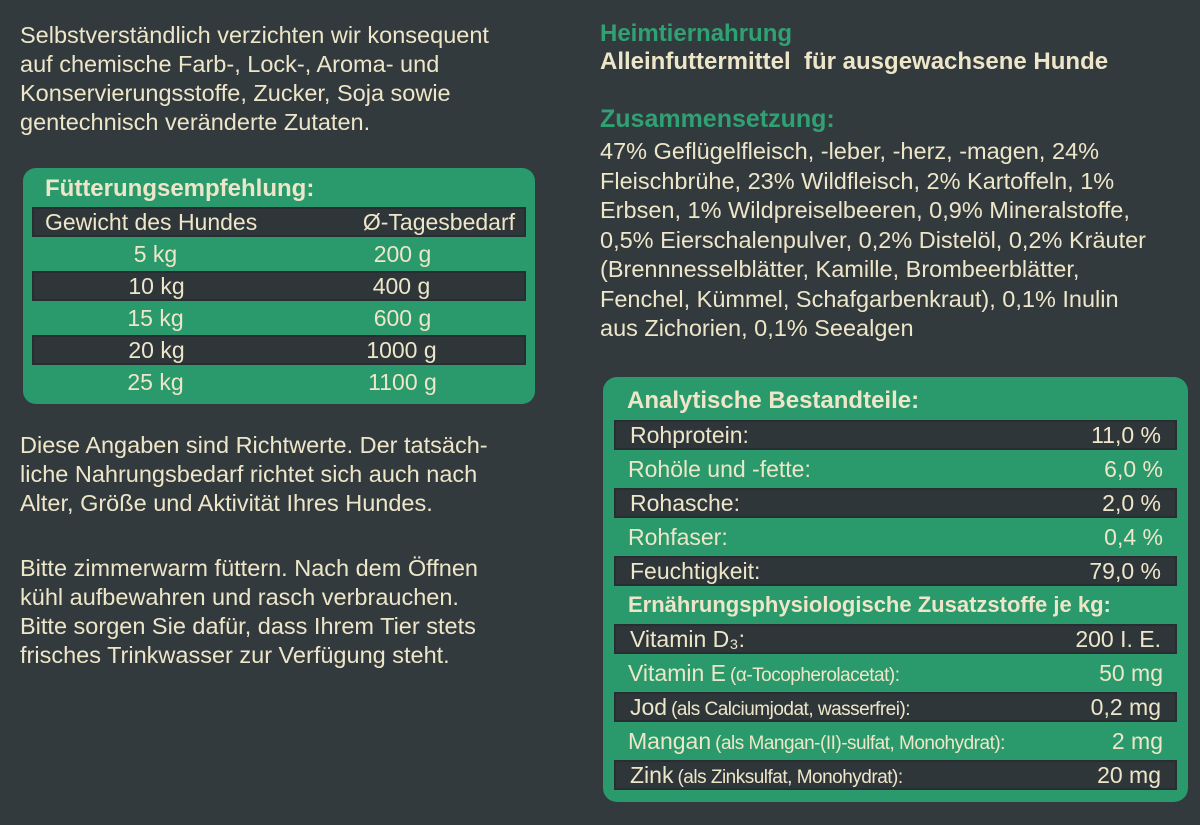 The width and height of the screenshot is (1200, 825). Describe the element at coordinates (156, 349) in the screenshot. I see `weight-cell: 20 kg` at that location.